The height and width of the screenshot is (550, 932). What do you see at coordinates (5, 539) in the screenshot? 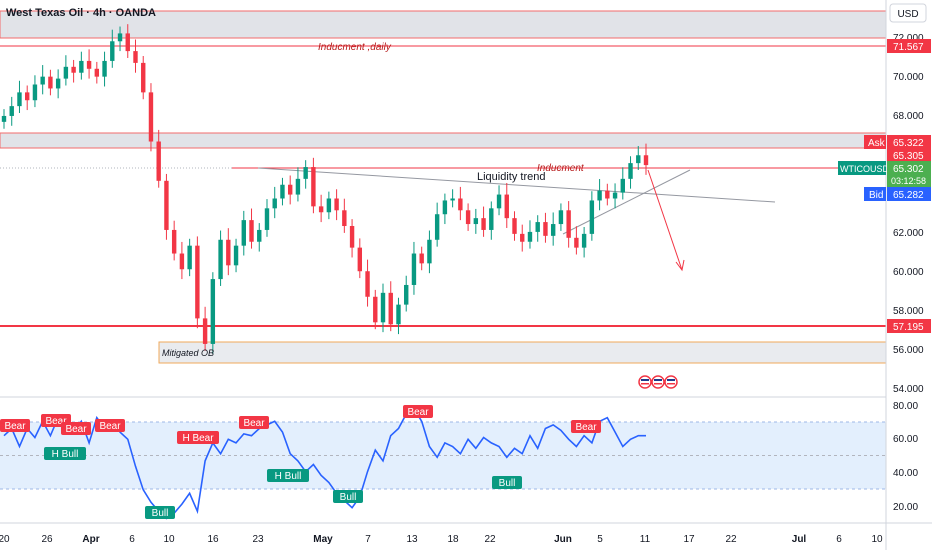
I see `svg-text: 20` at bounding box center [5, 539].